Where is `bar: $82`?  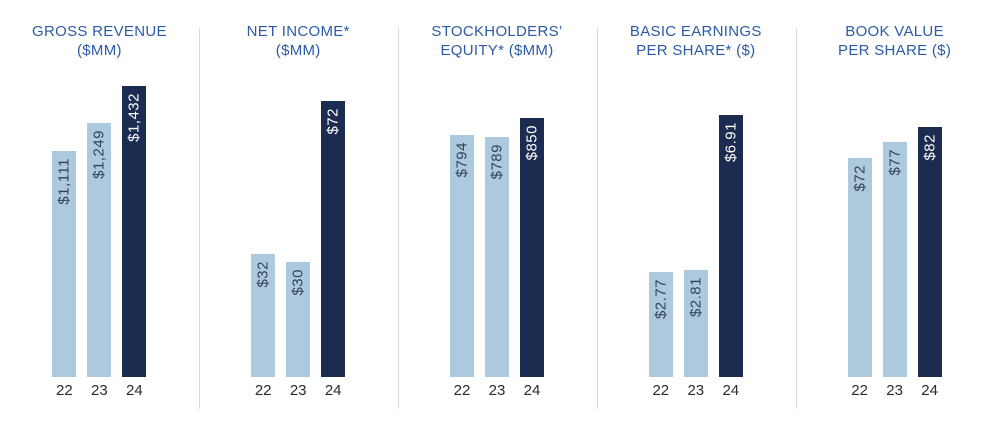
bar: $82 is located at coordinates (929, 252).